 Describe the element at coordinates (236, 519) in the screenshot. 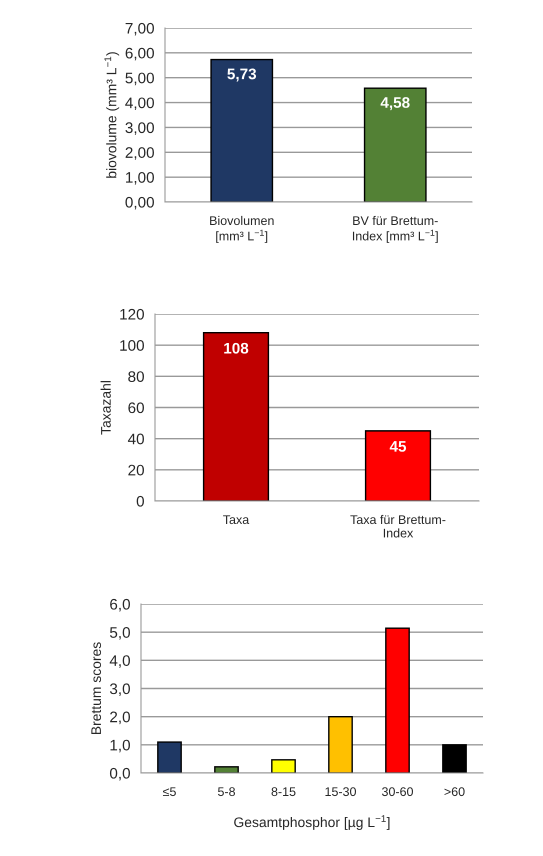

I see `x-tick-label: Taxa` at that location.